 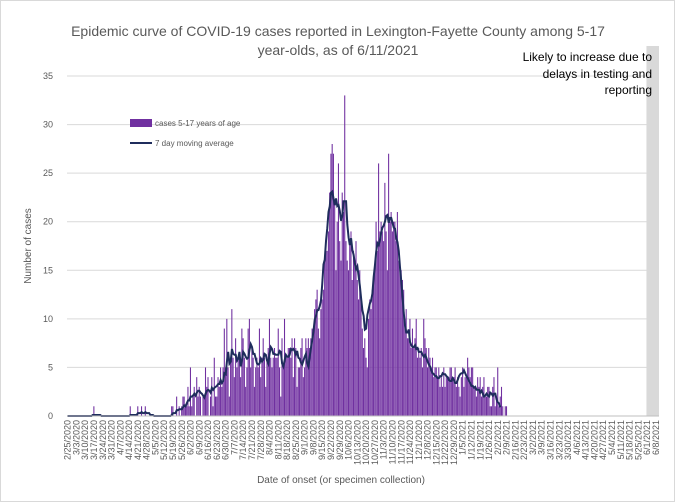 I want to click on x-tick-label: 9/29/2020, so click(x=340, y=440).